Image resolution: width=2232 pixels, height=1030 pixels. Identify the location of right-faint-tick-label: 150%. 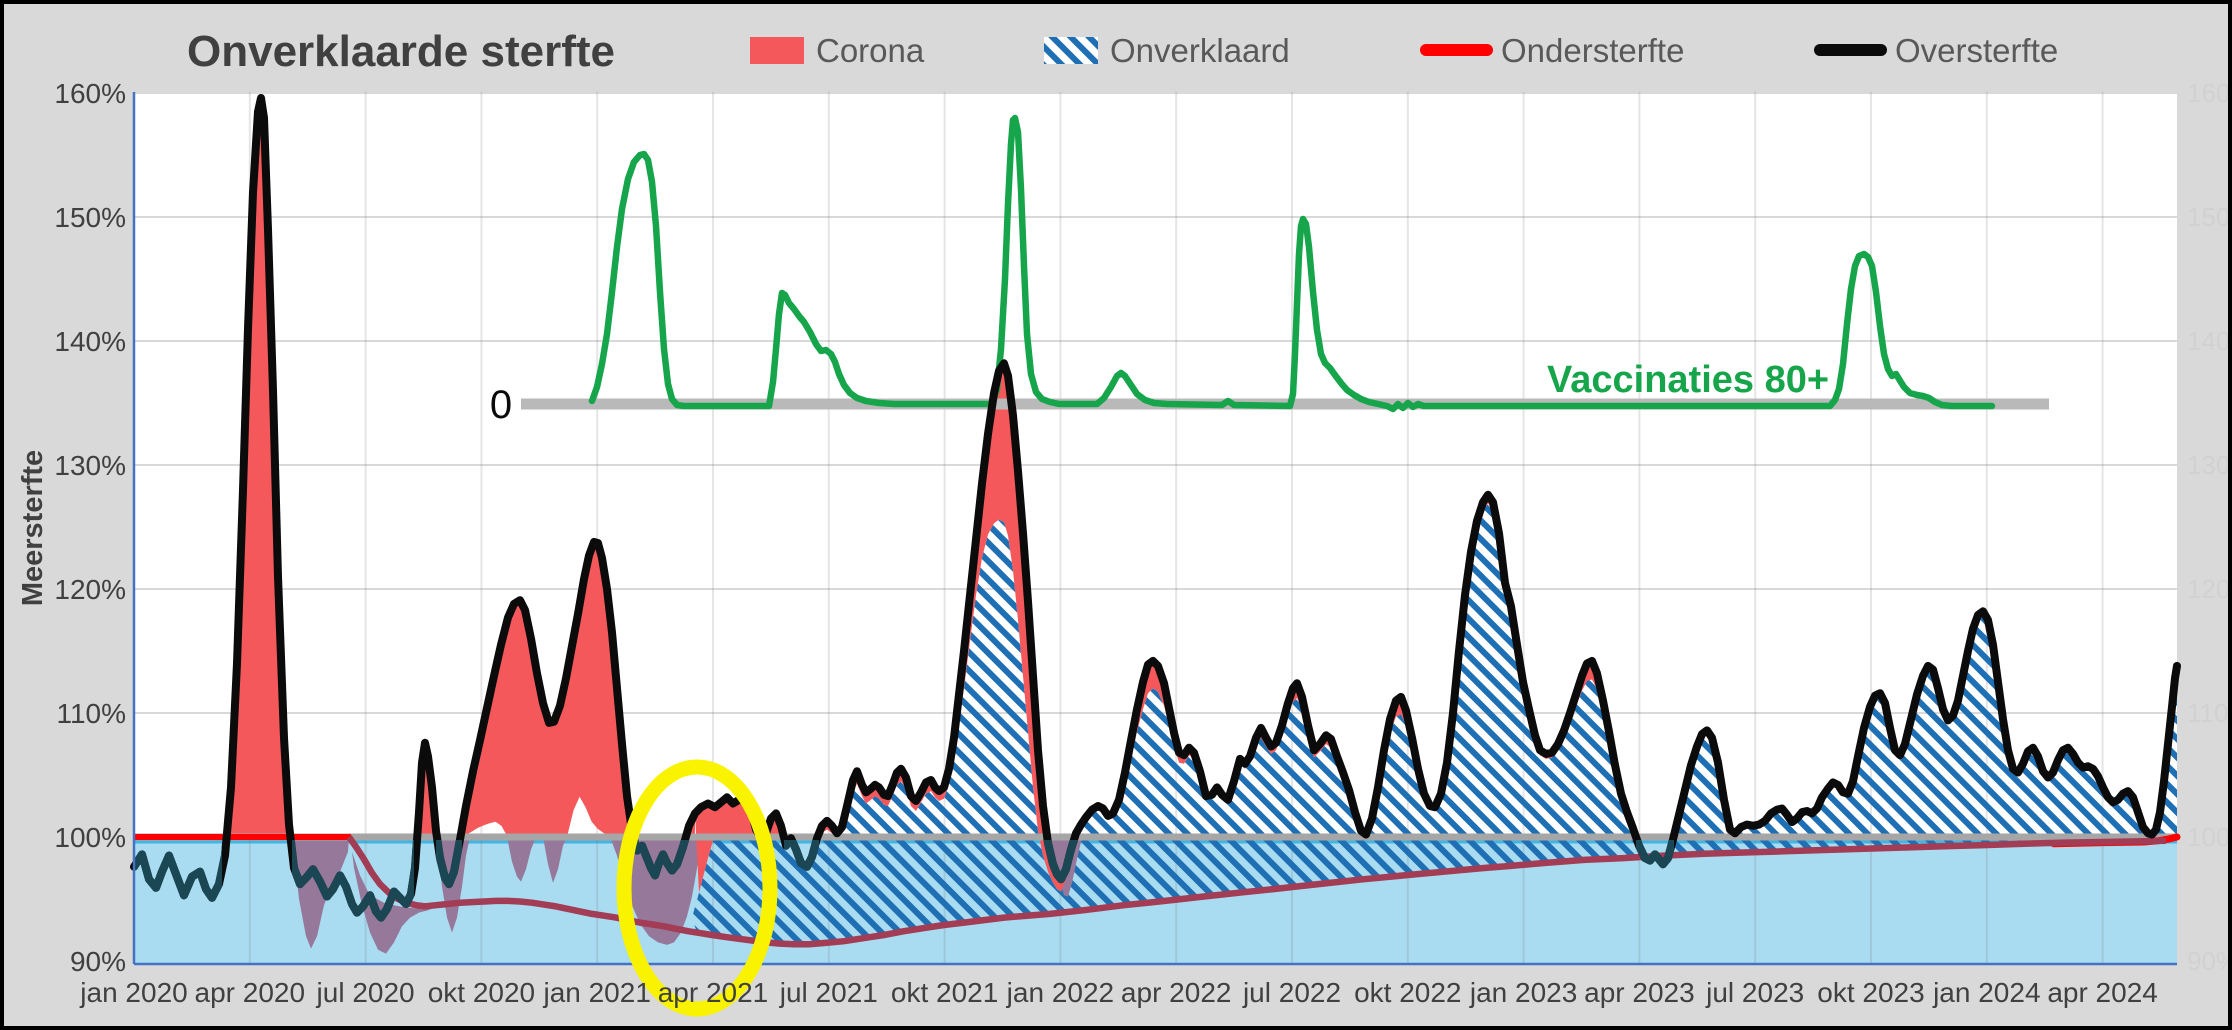
(2209, 217).